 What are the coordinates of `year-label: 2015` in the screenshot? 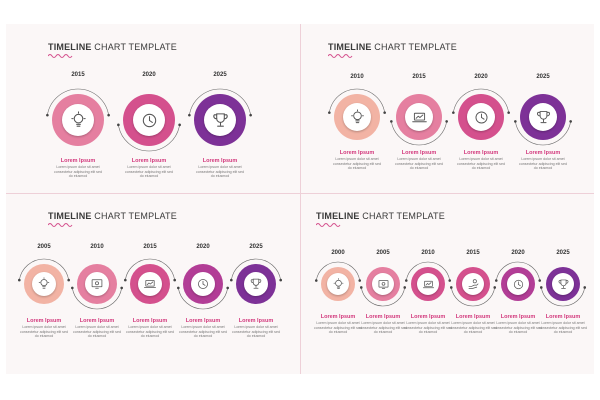 It's located at (150, 247).